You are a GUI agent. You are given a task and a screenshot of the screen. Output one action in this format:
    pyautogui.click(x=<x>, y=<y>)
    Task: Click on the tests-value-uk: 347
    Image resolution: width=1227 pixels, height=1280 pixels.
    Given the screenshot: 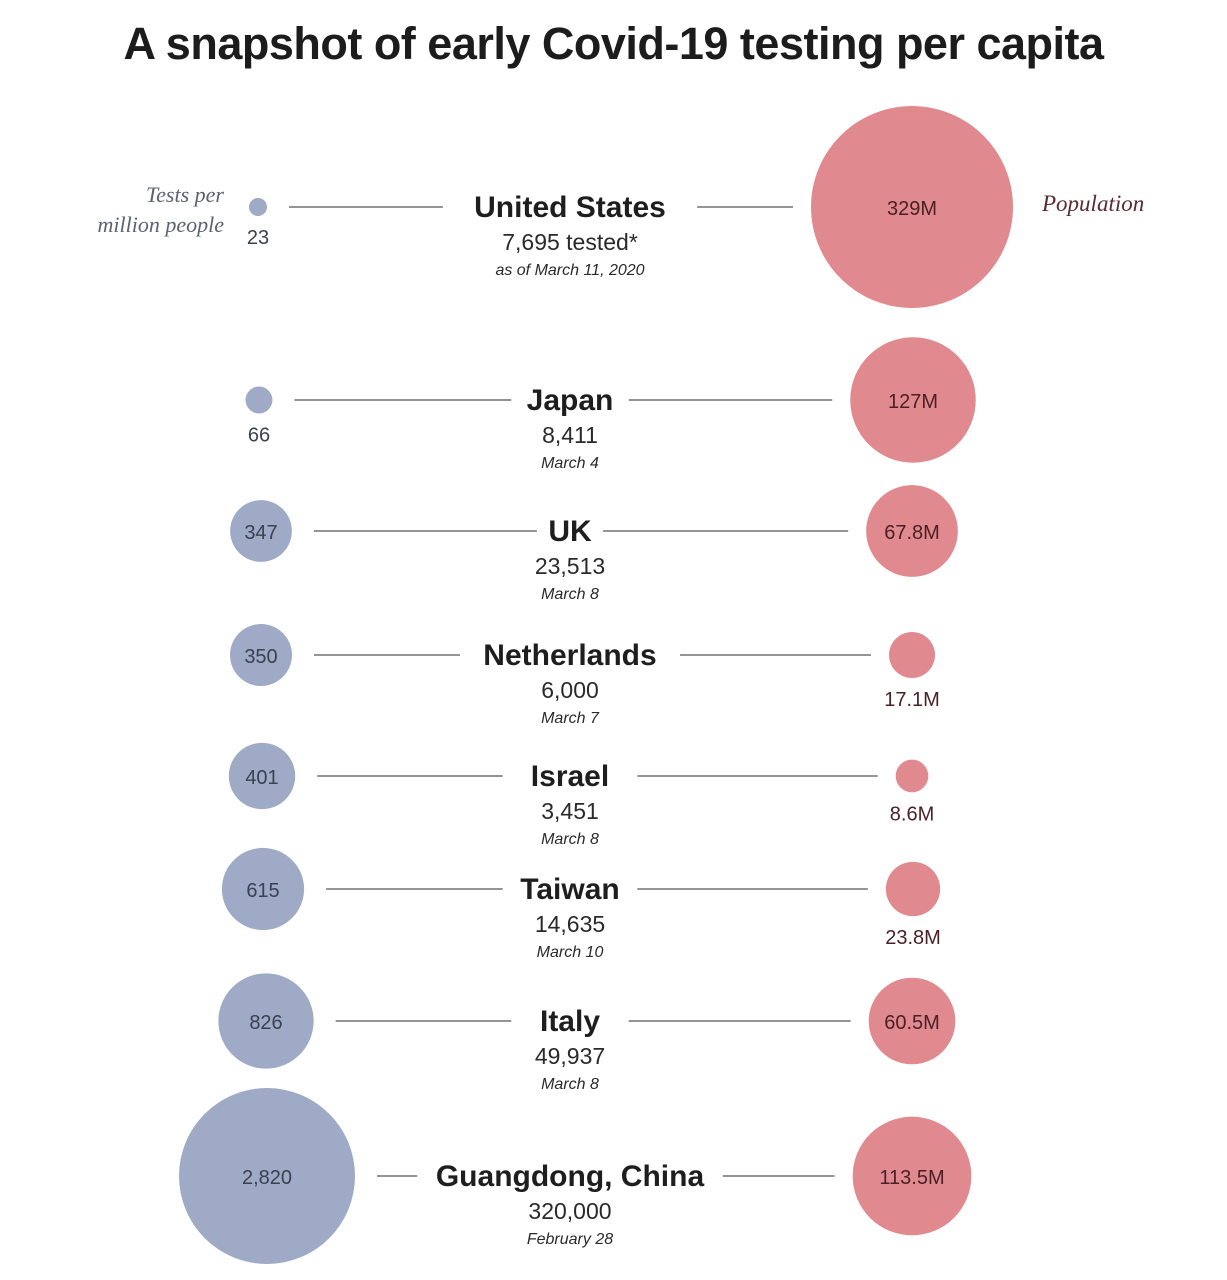 What is the action you would take?
    pyautogui.click(x=260, y=533)
    